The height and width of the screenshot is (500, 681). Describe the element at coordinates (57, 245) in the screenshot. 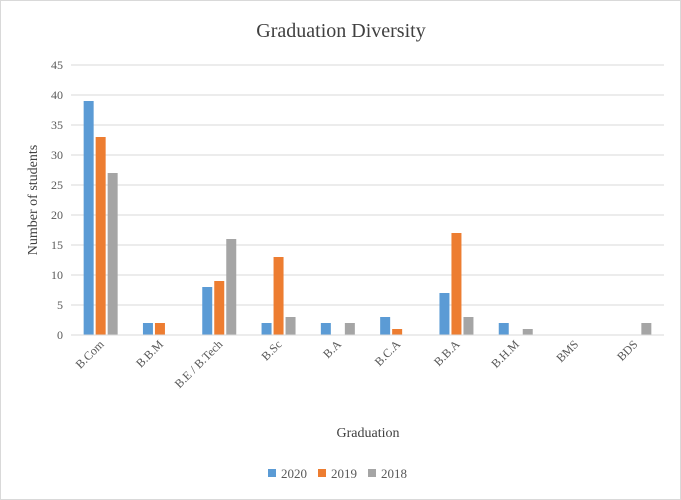

I see `y-tick-label: 15` at that location.